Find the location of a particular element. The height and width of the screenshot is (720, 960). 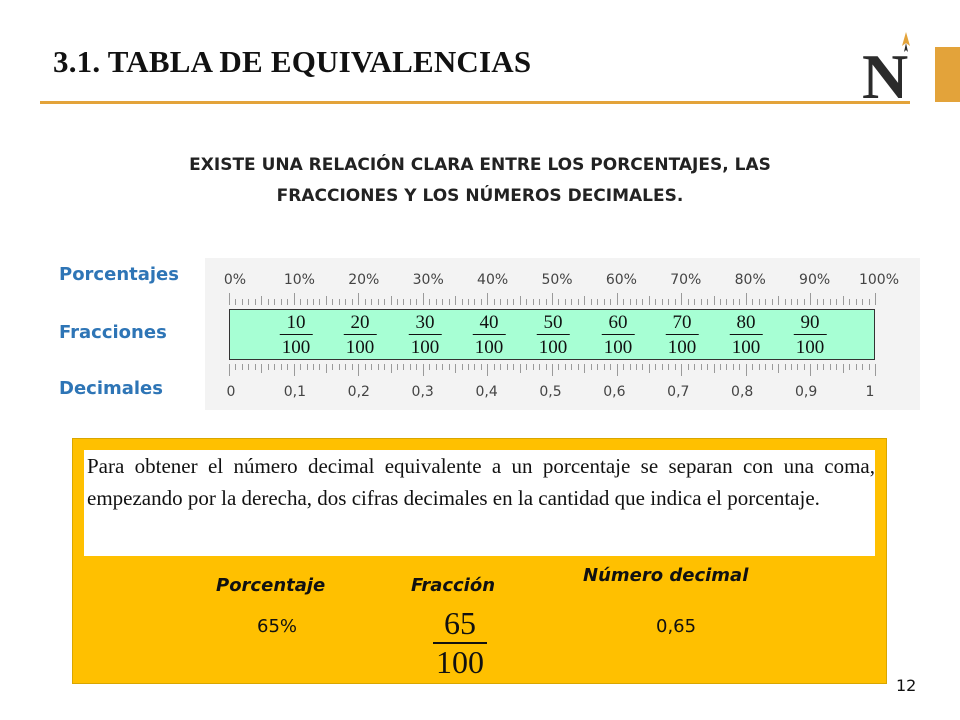

svg-text: N is located at coordinates (885, 72).